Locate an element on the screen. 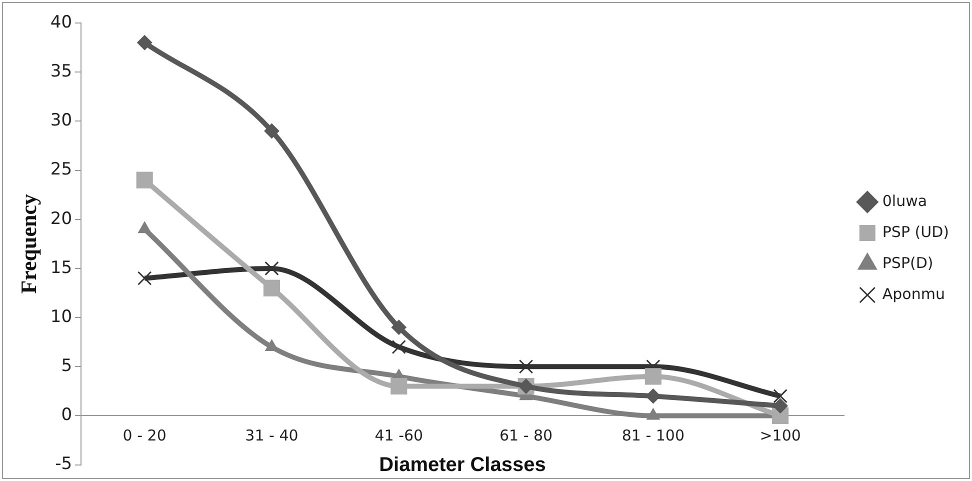  y-tick-label: 35 is located at coordinates (61, 72).